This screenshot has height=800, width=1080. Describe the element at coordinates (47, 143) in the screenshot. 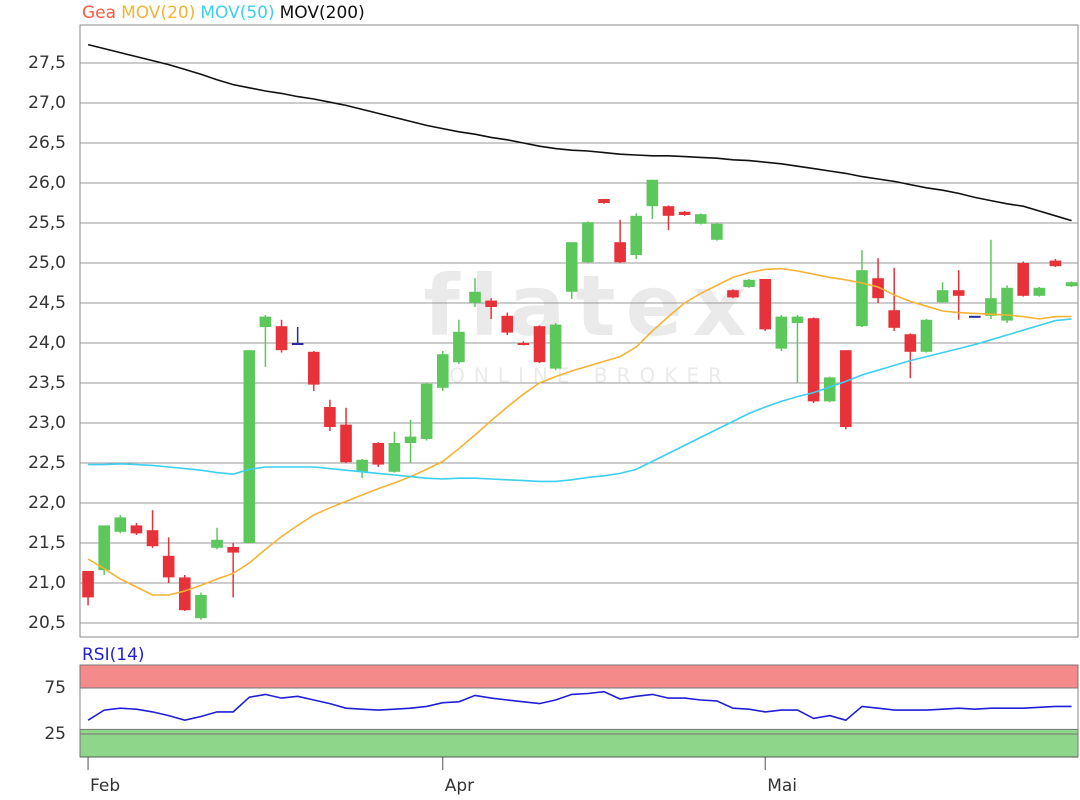

I see `y-tick-label: 26,5` at that location.